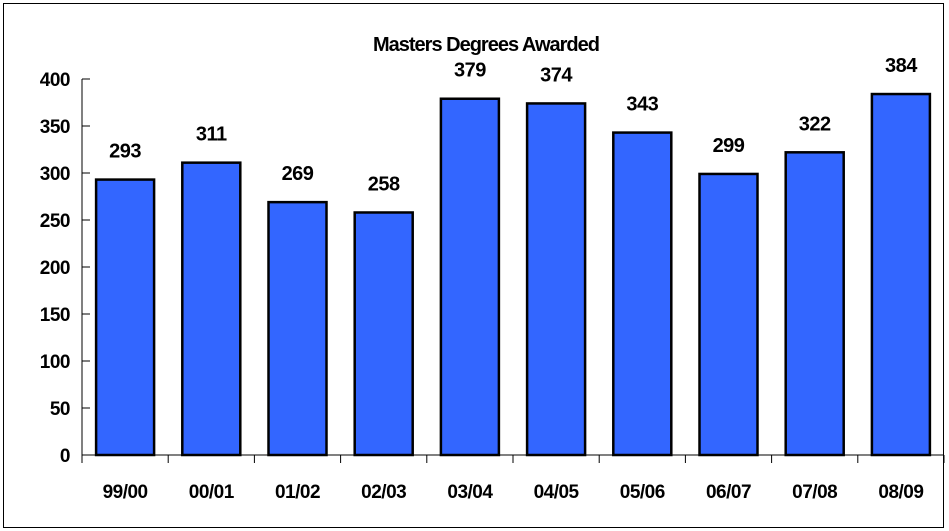 This screenshot has width=949, height=531. Describe the element at coordinates (55, 362) in the screenshot. I see `y-tick-label: 100` at that location.